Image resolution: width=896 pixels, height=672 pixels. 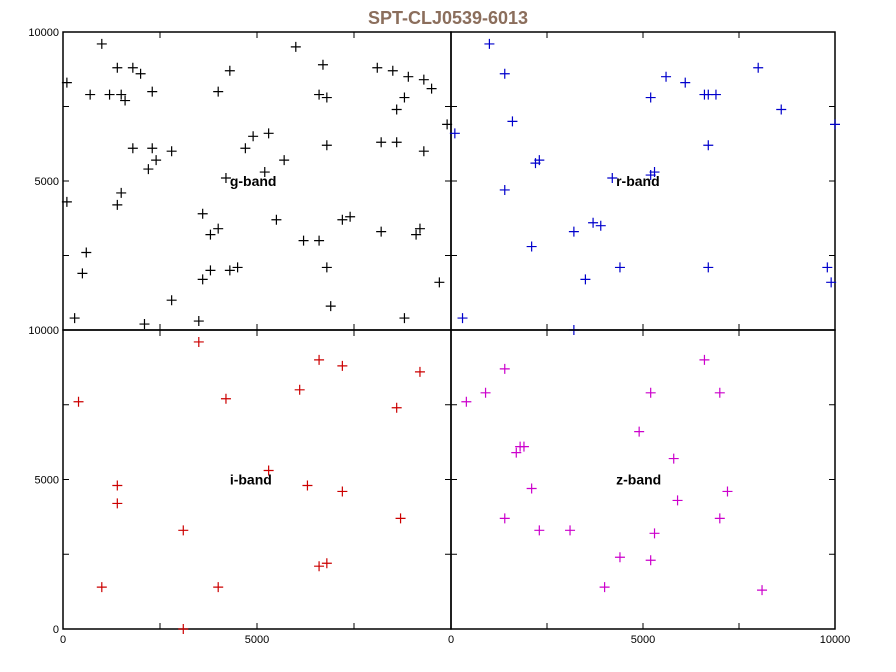 I want to click on band-label-r-band: r-band, so click(x=638, y=181).